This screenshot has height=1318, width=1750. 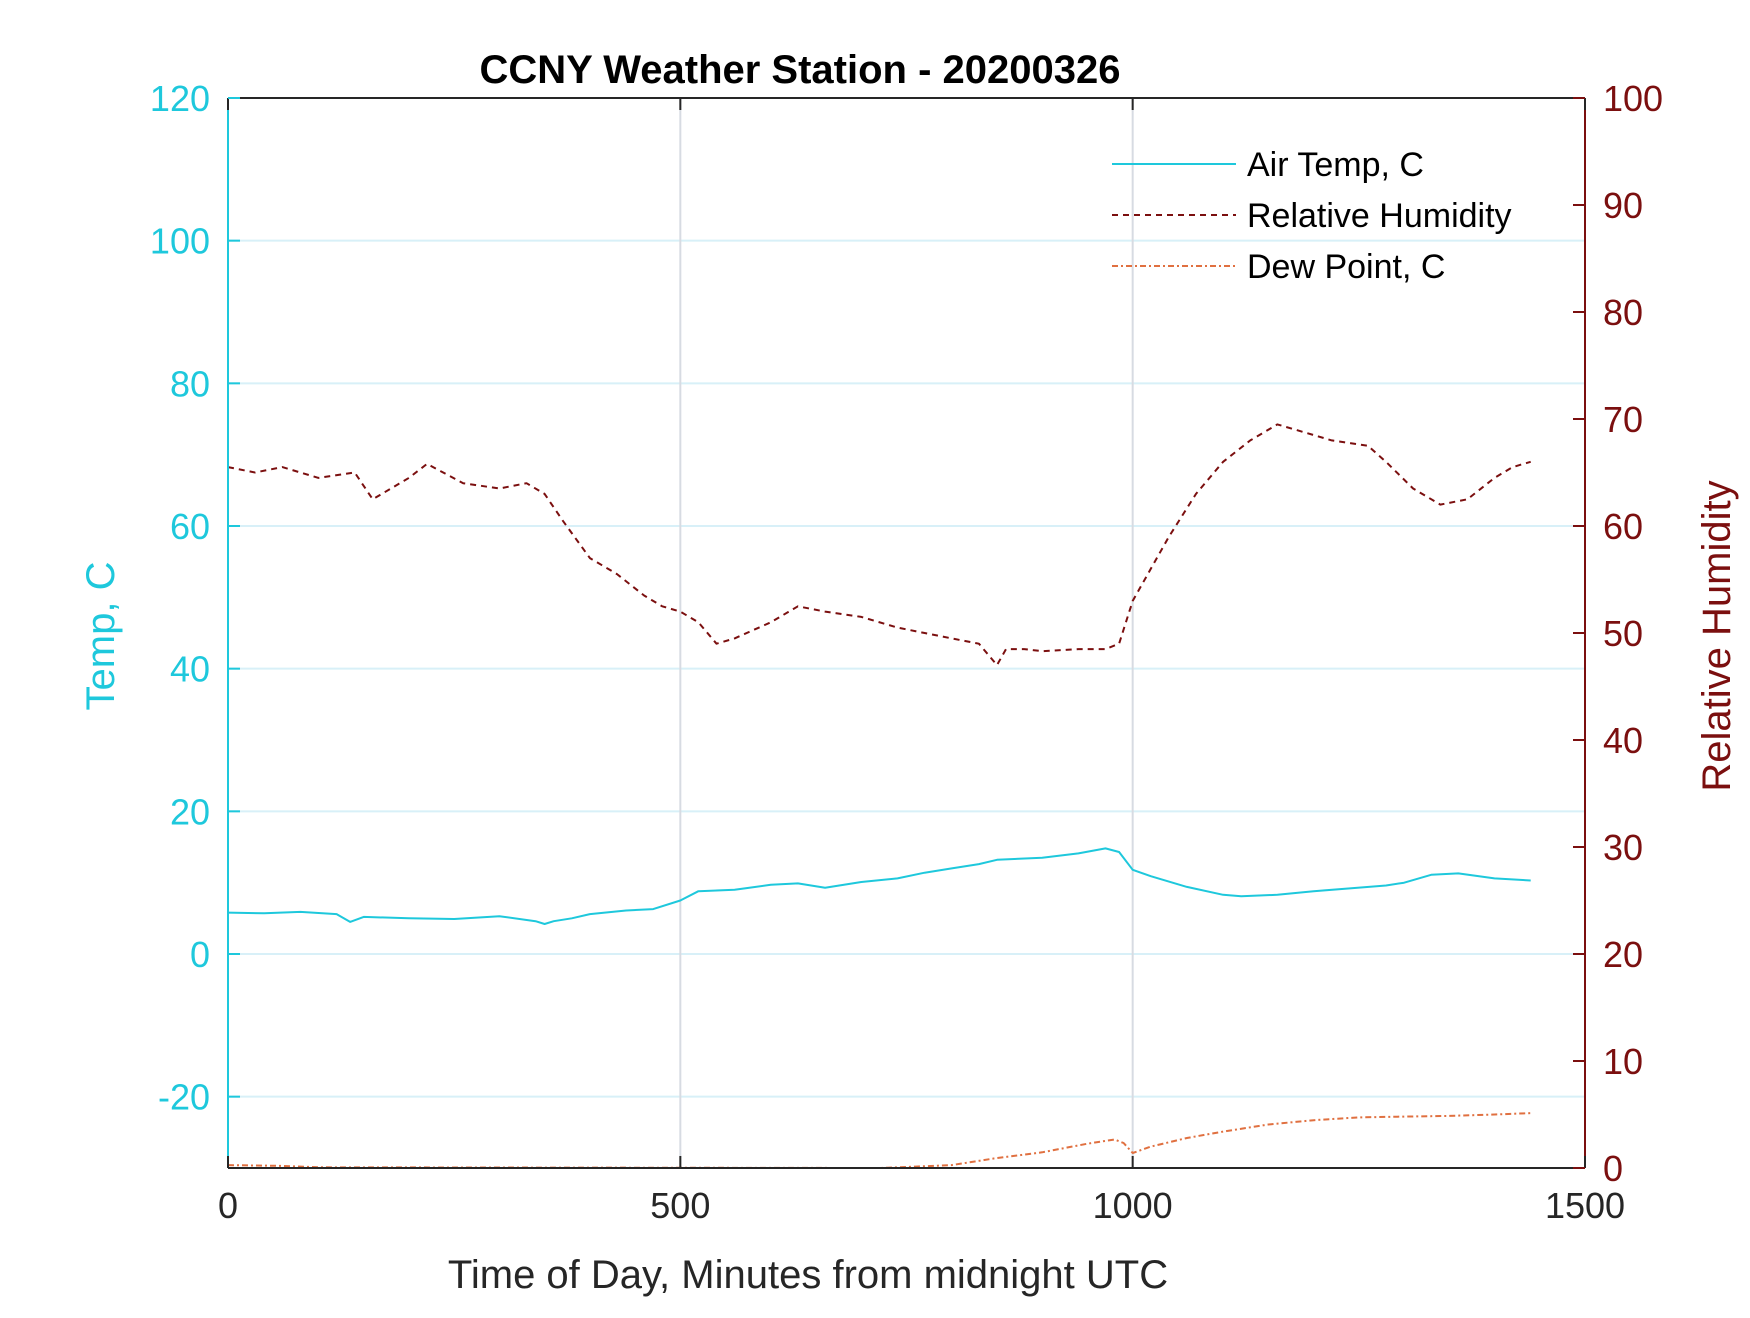 What do you see at coordinates (879, 1140) in the screenshot?
I see `series-line-dew-point-c` at bounding box center [879, 1140].